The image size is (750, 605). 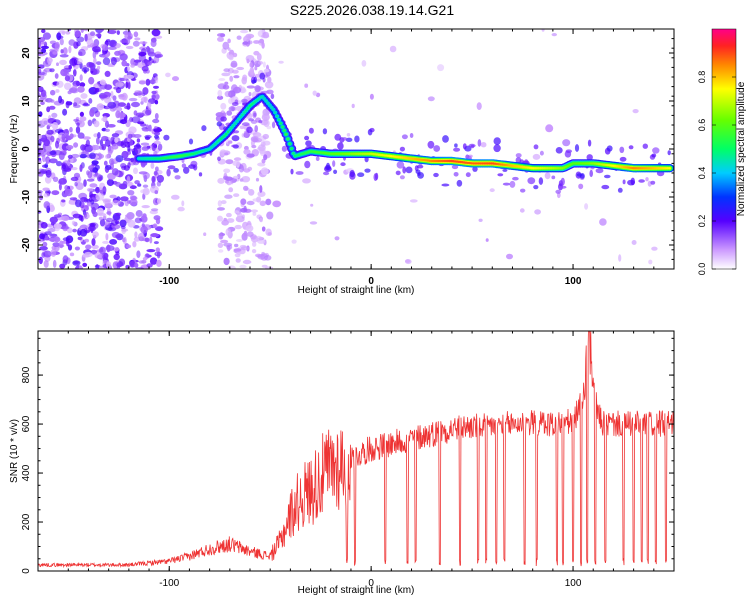 What do you see at coordinates (573, 281) in the screenshot?
I see `spectrogram-xtick-label: 100` at bounding box center [573, 281].